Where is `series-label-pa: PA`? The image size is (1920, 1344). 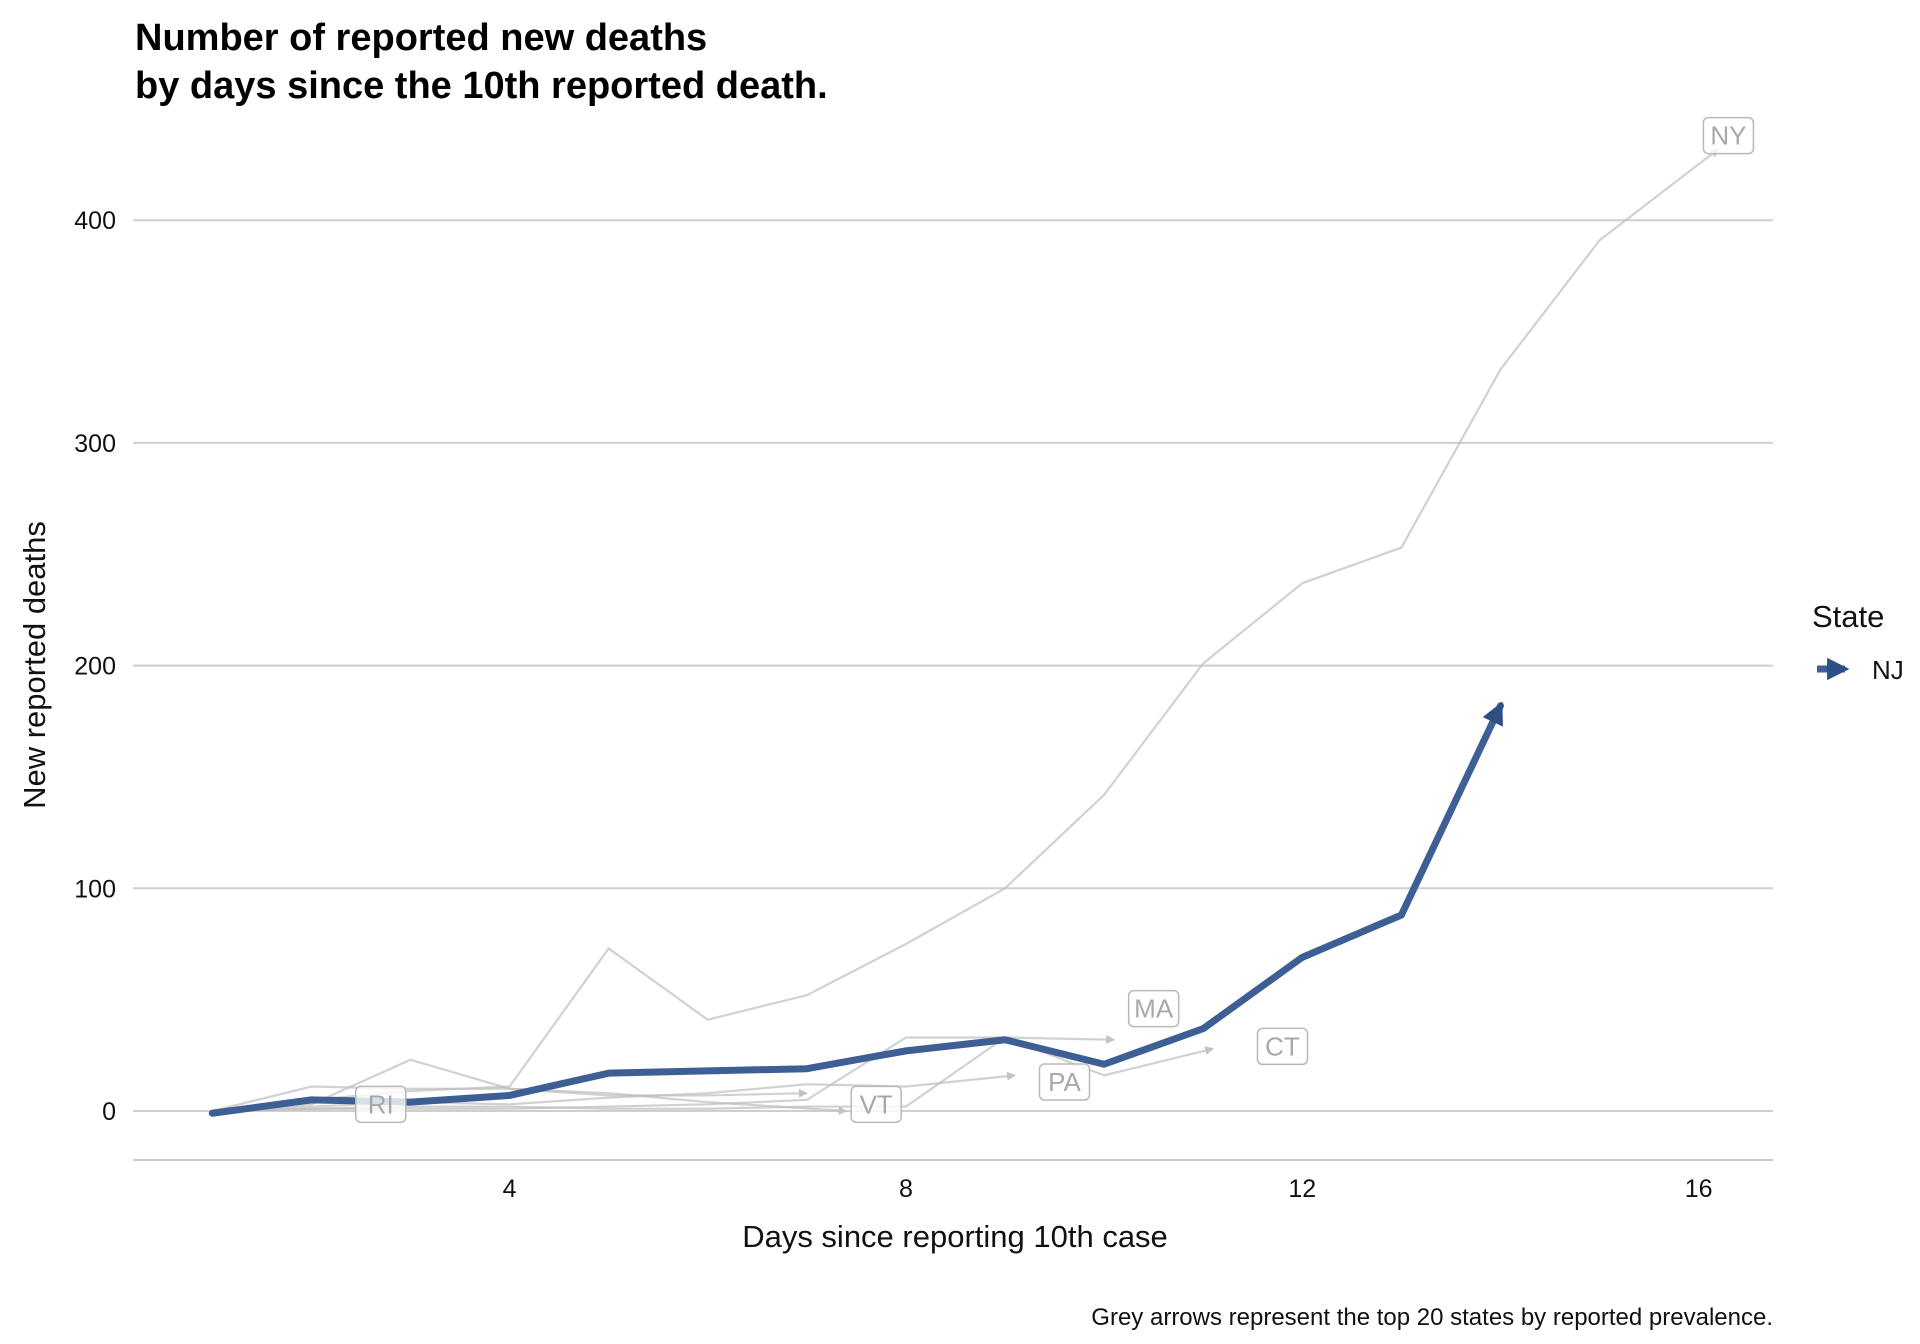
series-label-pa: PA is located at coordinates (1064, 1082).